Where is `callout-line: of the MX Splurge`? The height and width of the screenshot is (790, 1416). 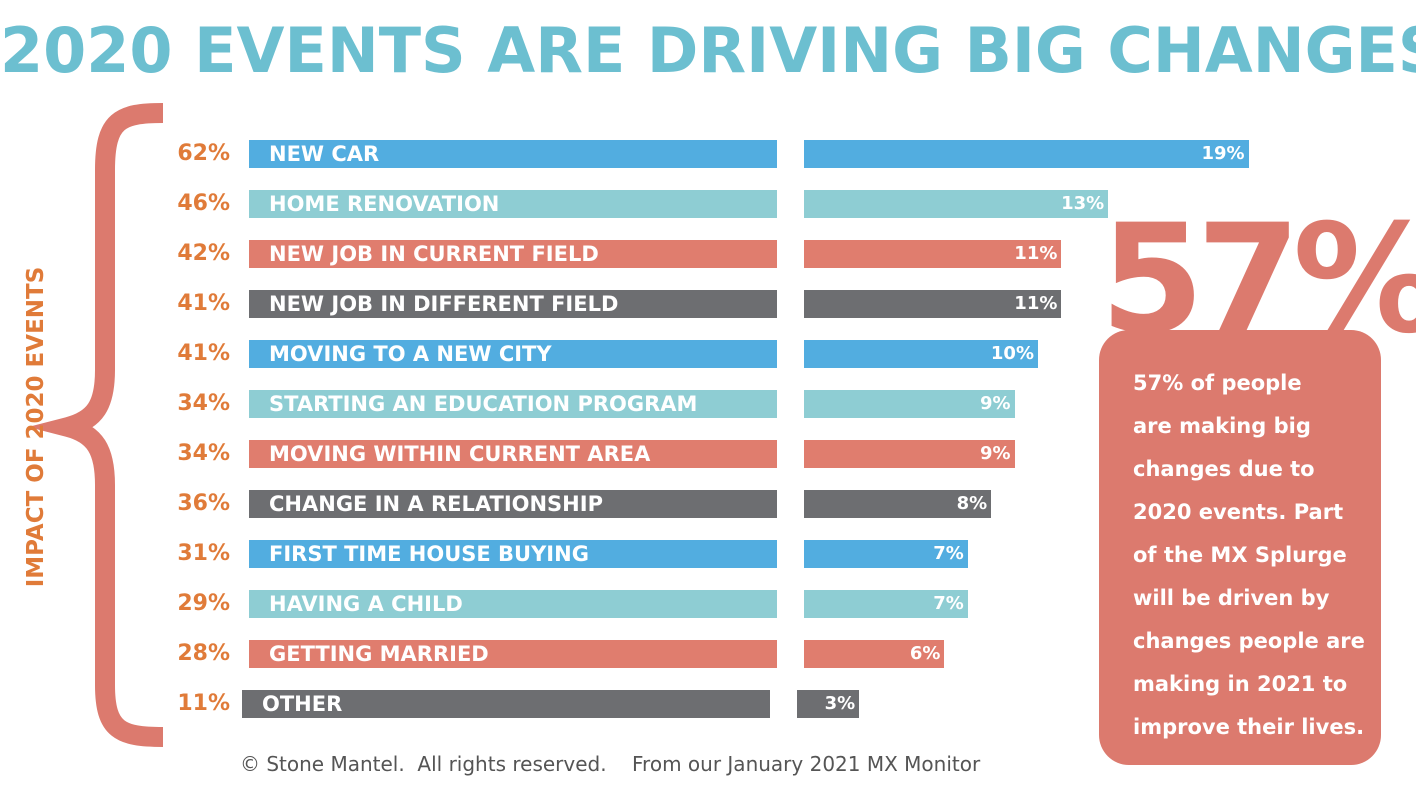 callout-line: of the MX Splurge is located at coordinates (1240, 555).